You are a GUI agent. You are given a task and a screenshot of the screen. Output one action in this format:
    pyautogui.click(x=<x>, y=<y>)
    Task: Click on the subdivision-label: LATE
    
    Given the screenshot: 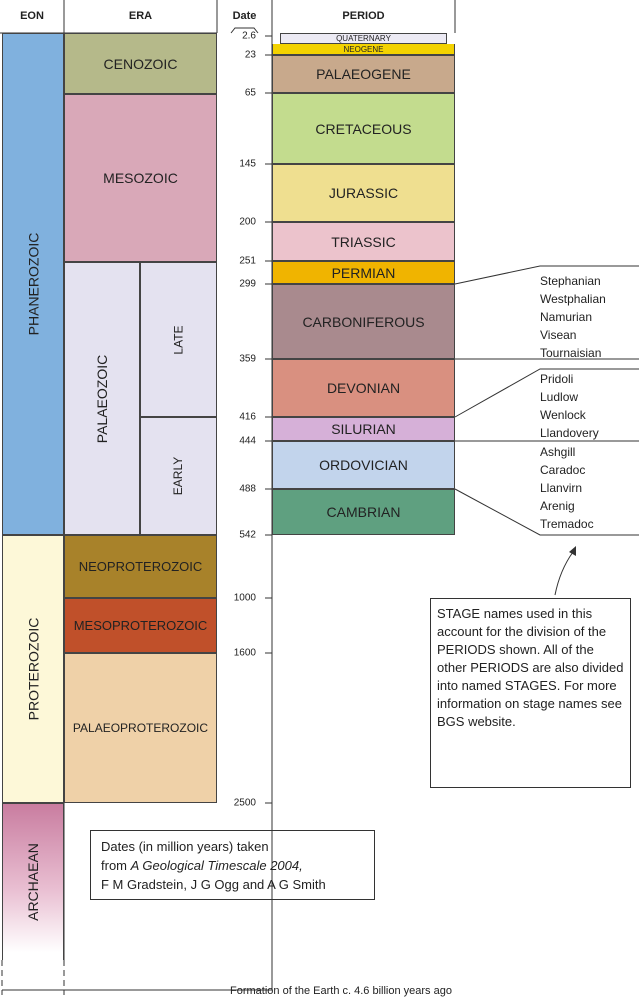 What is the action you would take?
    pyautogui.click(x=178, y=339)
    